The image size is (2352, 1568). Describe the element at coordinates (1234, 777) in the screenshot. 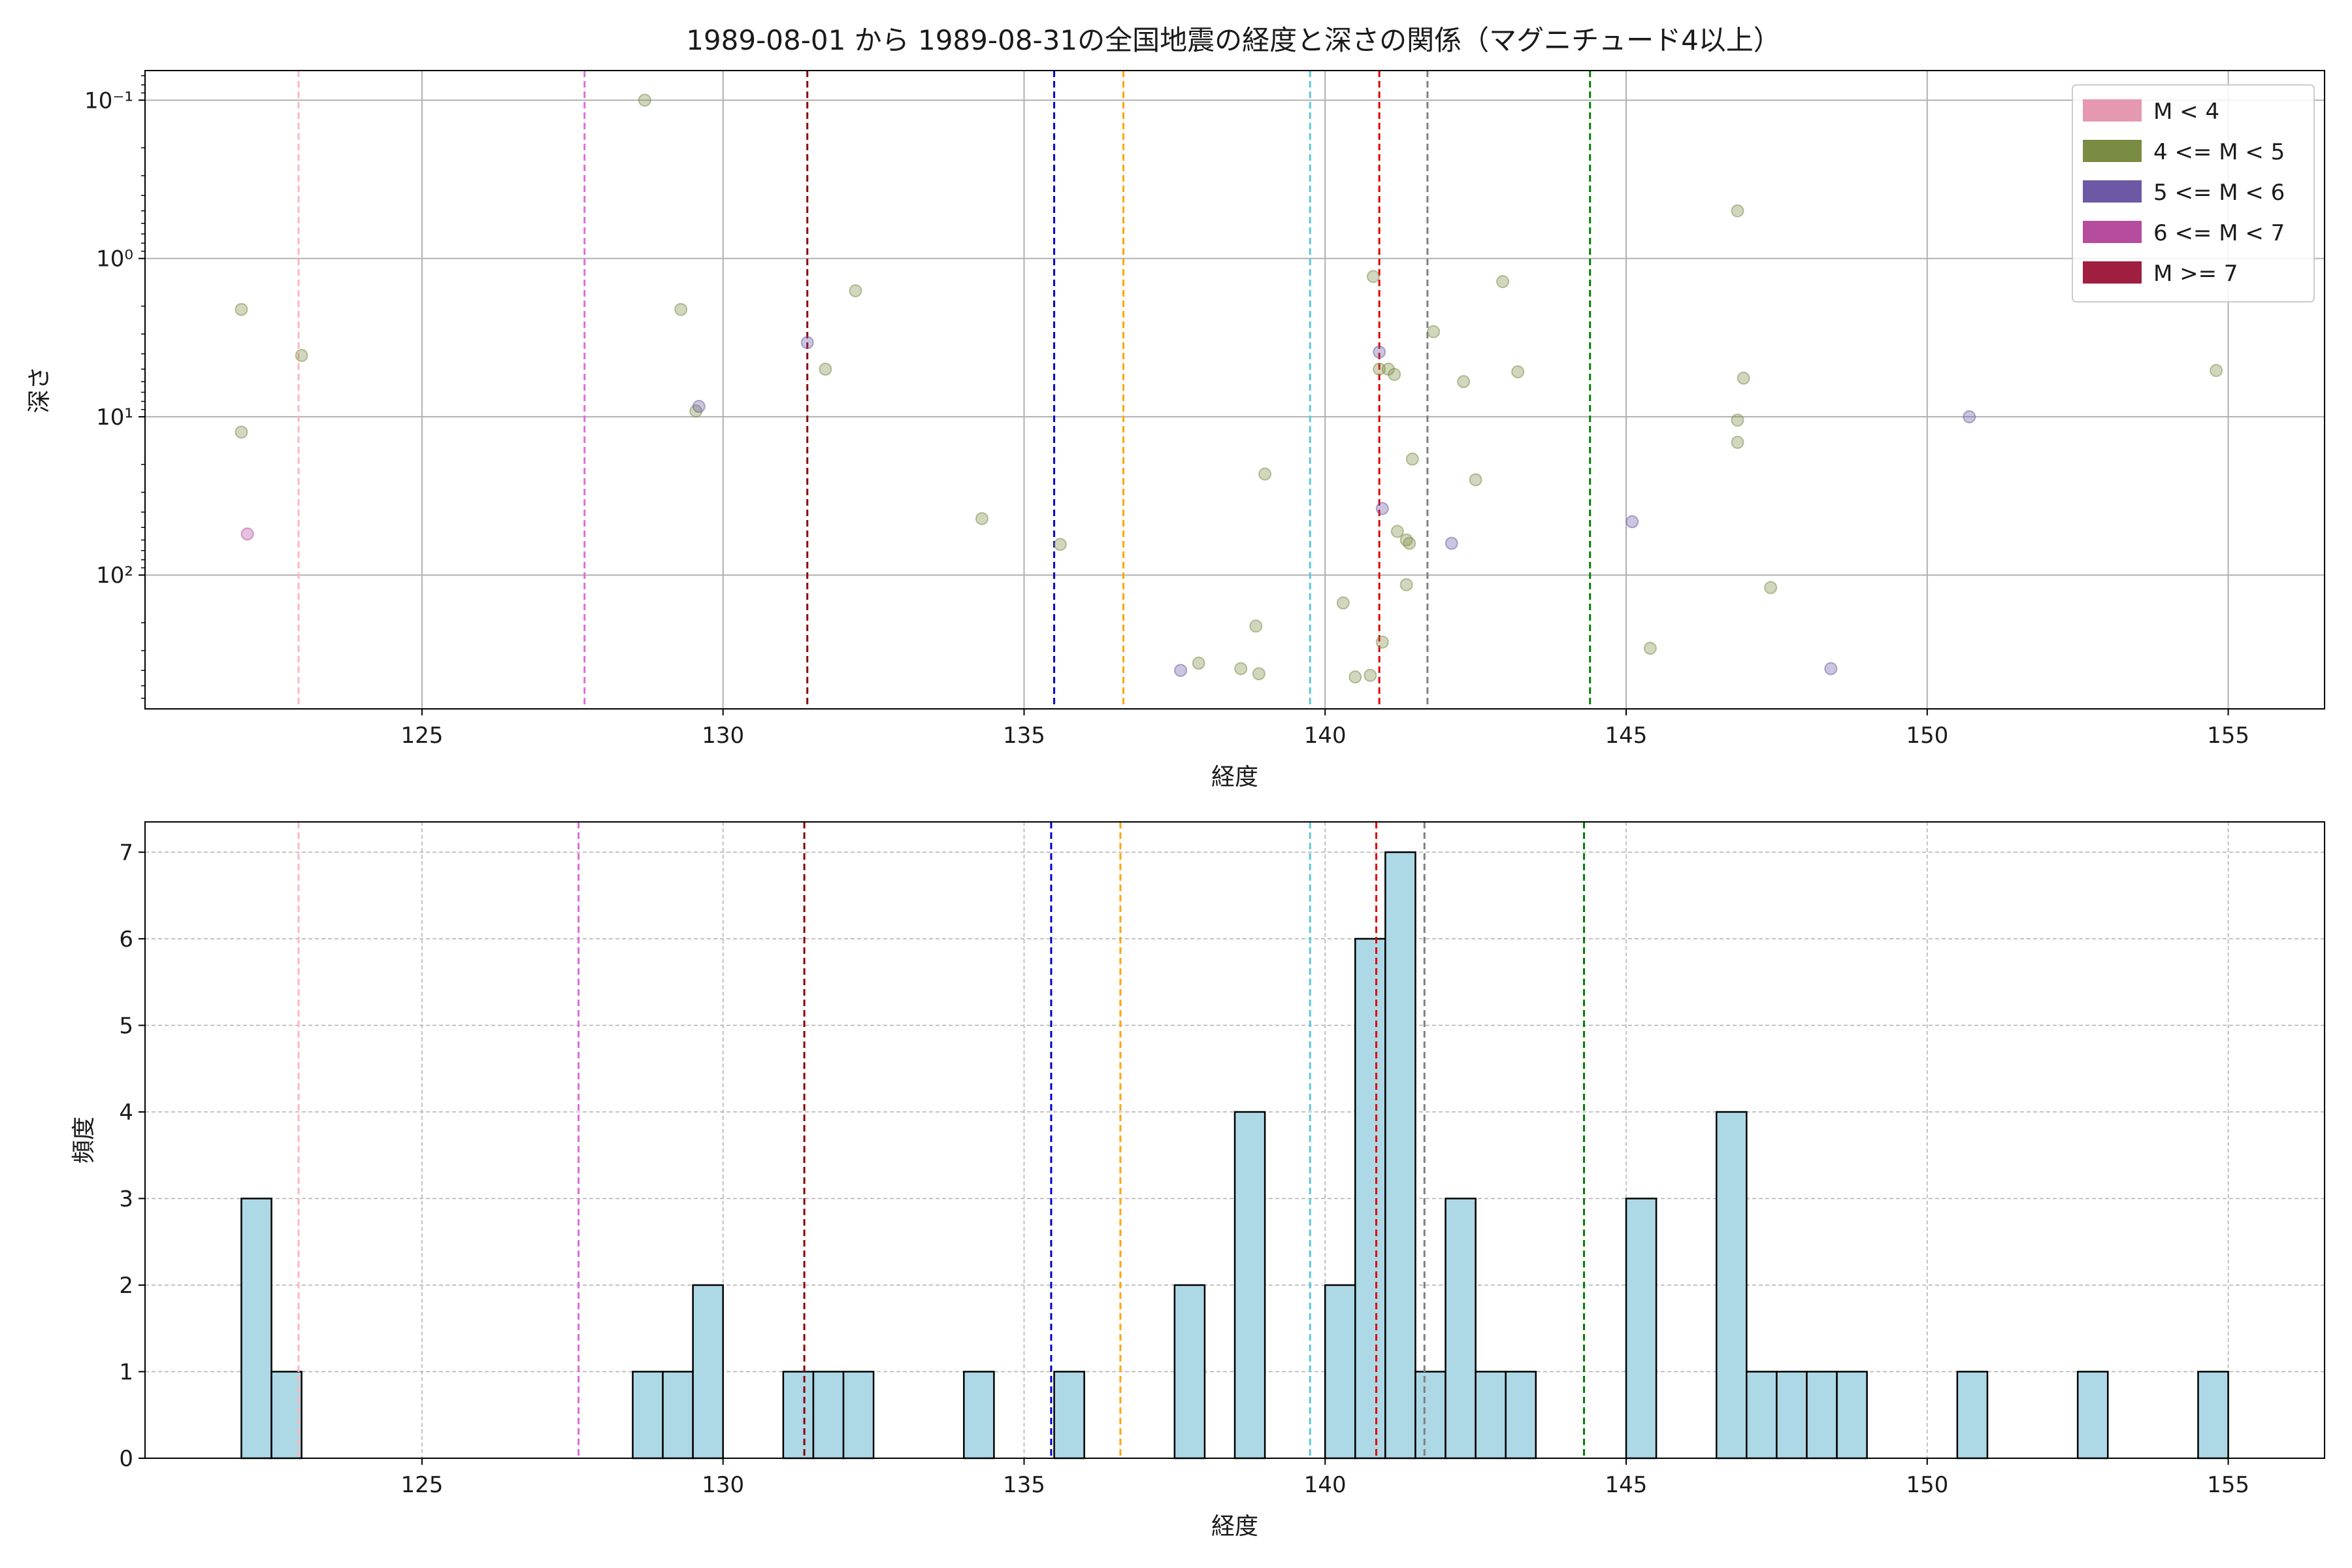

I see `scatter-x-axis-label: 経度` at that location.